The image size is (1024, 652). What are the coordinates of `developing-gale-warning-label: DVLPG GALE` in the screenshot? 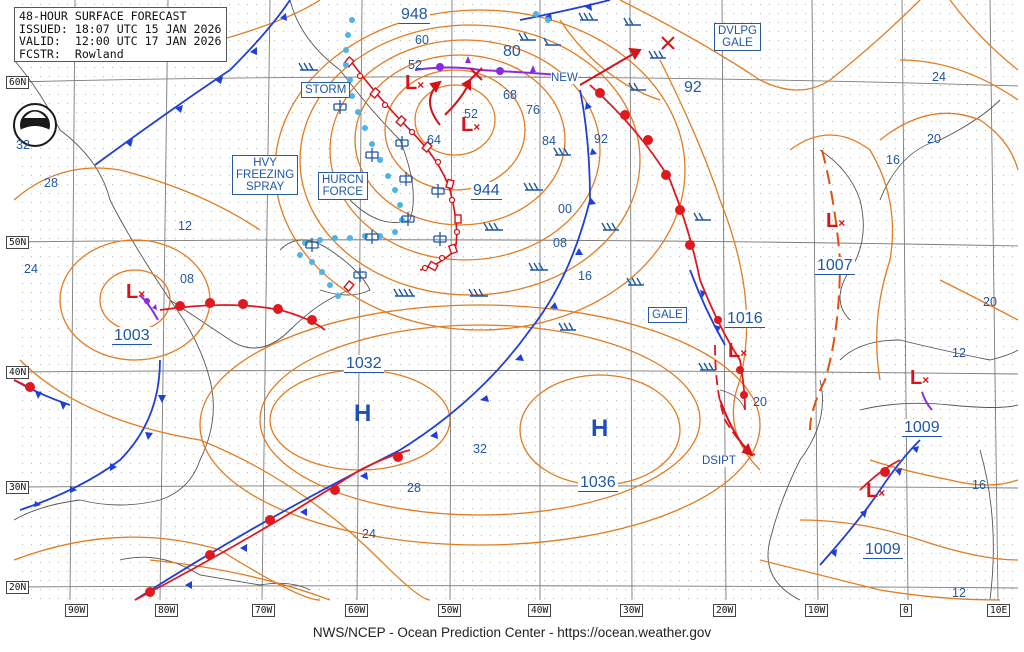 It's located at (737, 37).